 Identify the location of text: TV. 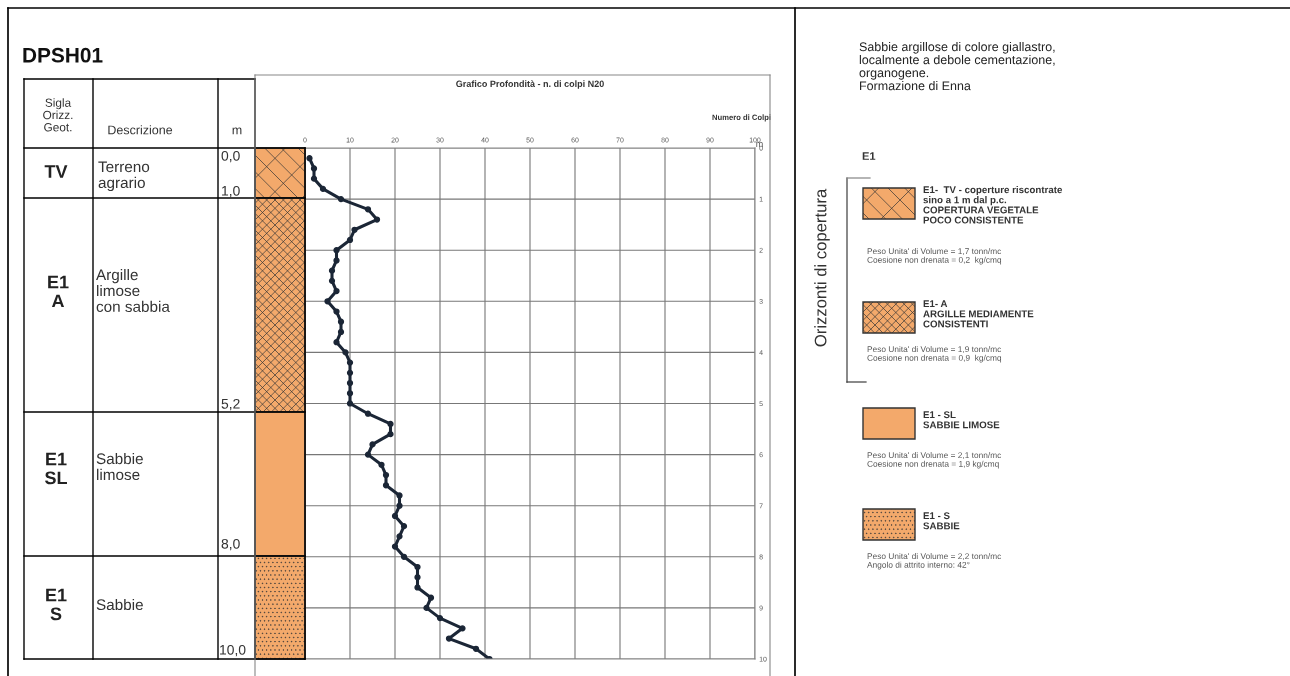
(56, 171).